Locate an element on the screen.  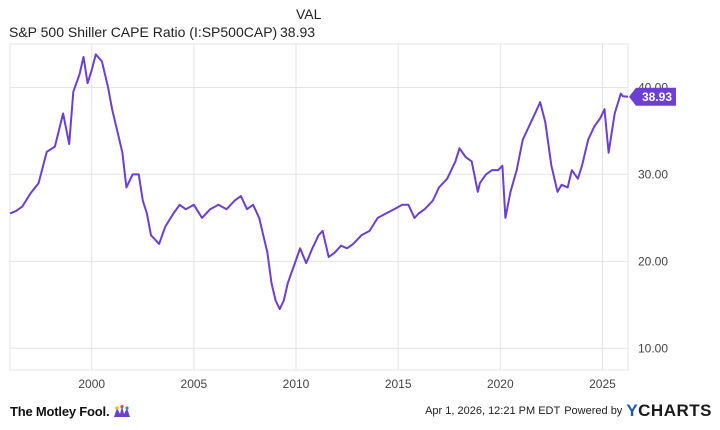
motley-fool-logo: The Motley Fool. is located at coordinates (70, 411).